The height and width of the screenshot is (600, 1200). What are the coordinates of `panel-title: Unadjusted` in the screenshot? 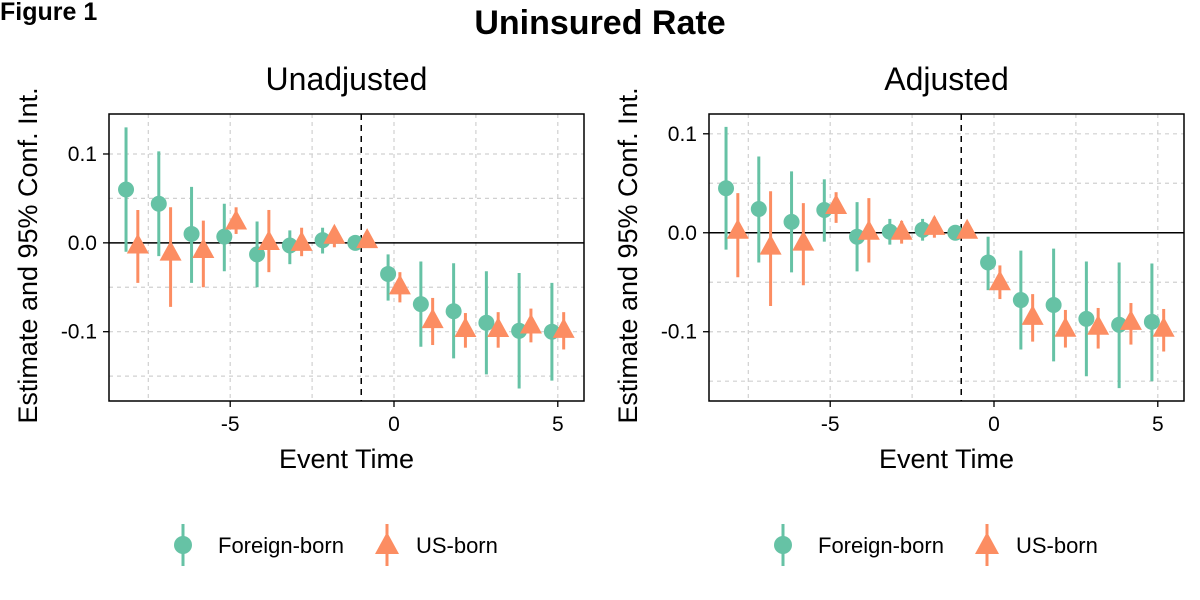 It's located at (347, 79).